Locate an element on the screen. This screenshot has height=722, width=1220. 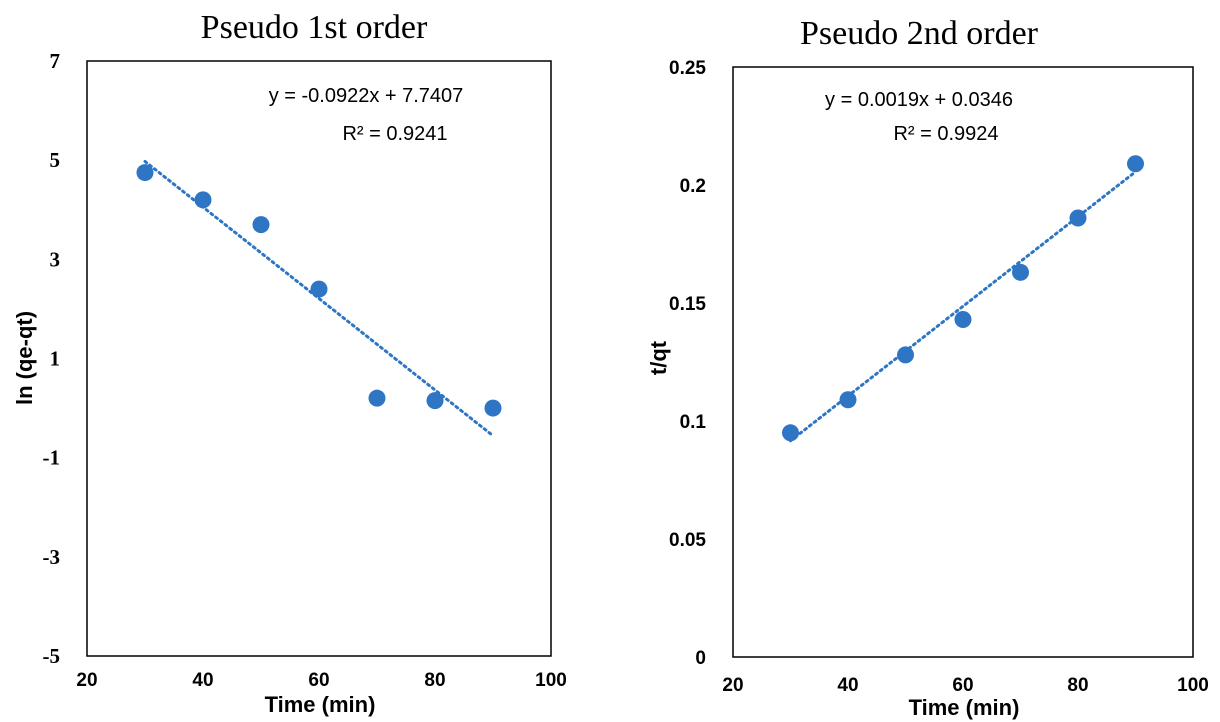
chart-1-x-tick-label: 100 is located at coordinates (551, 680).